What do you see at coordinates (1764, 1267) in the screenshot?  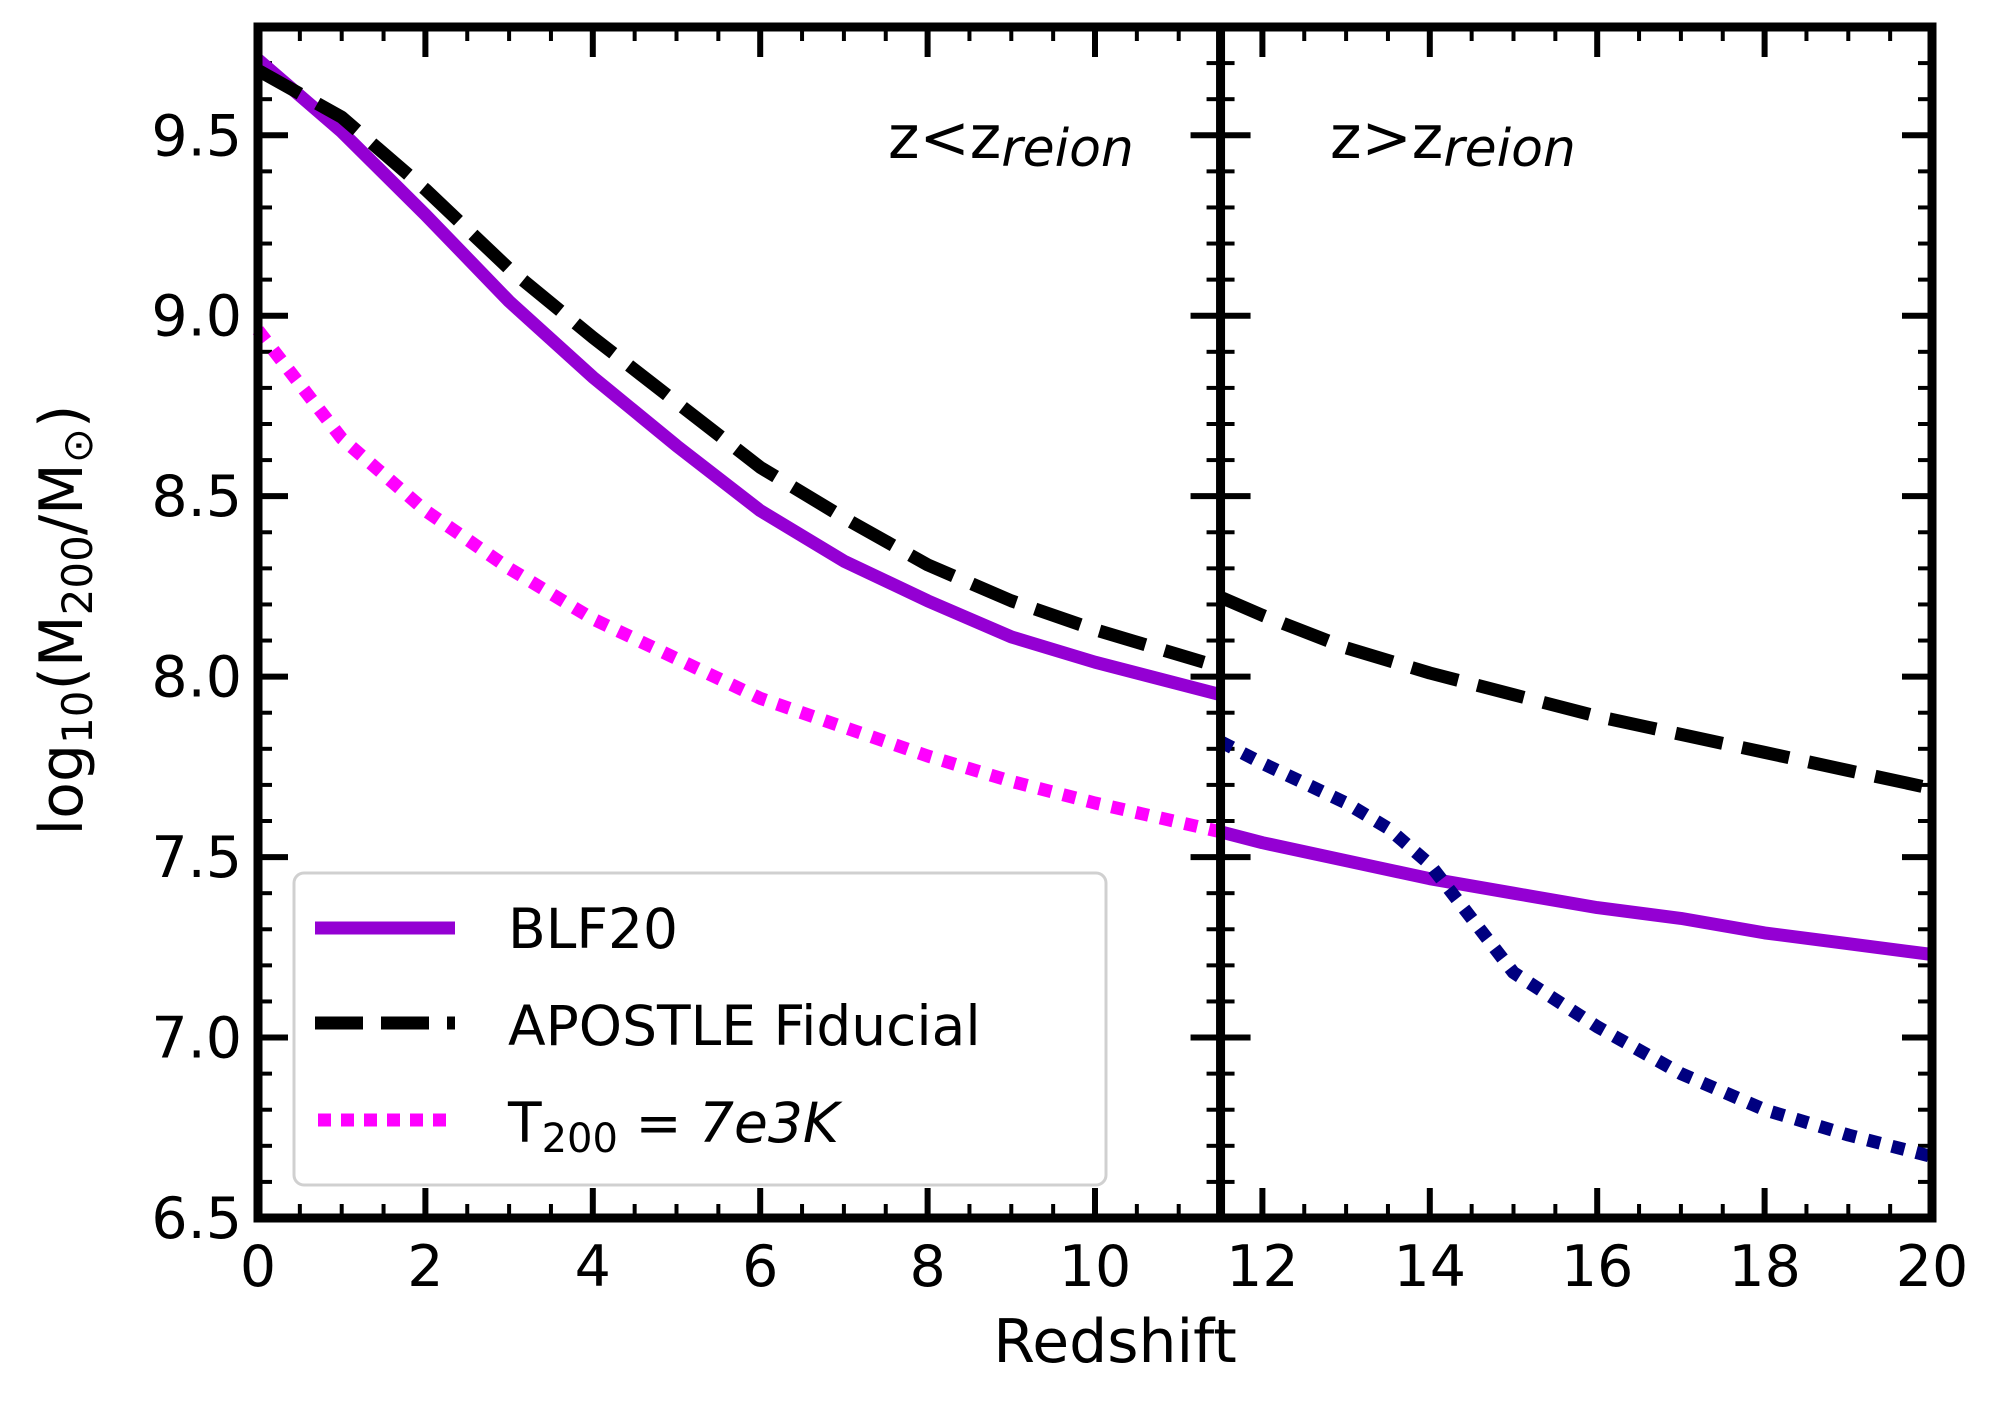 I see `x-tick-label: 18` at bounding box center [1764, 1267].